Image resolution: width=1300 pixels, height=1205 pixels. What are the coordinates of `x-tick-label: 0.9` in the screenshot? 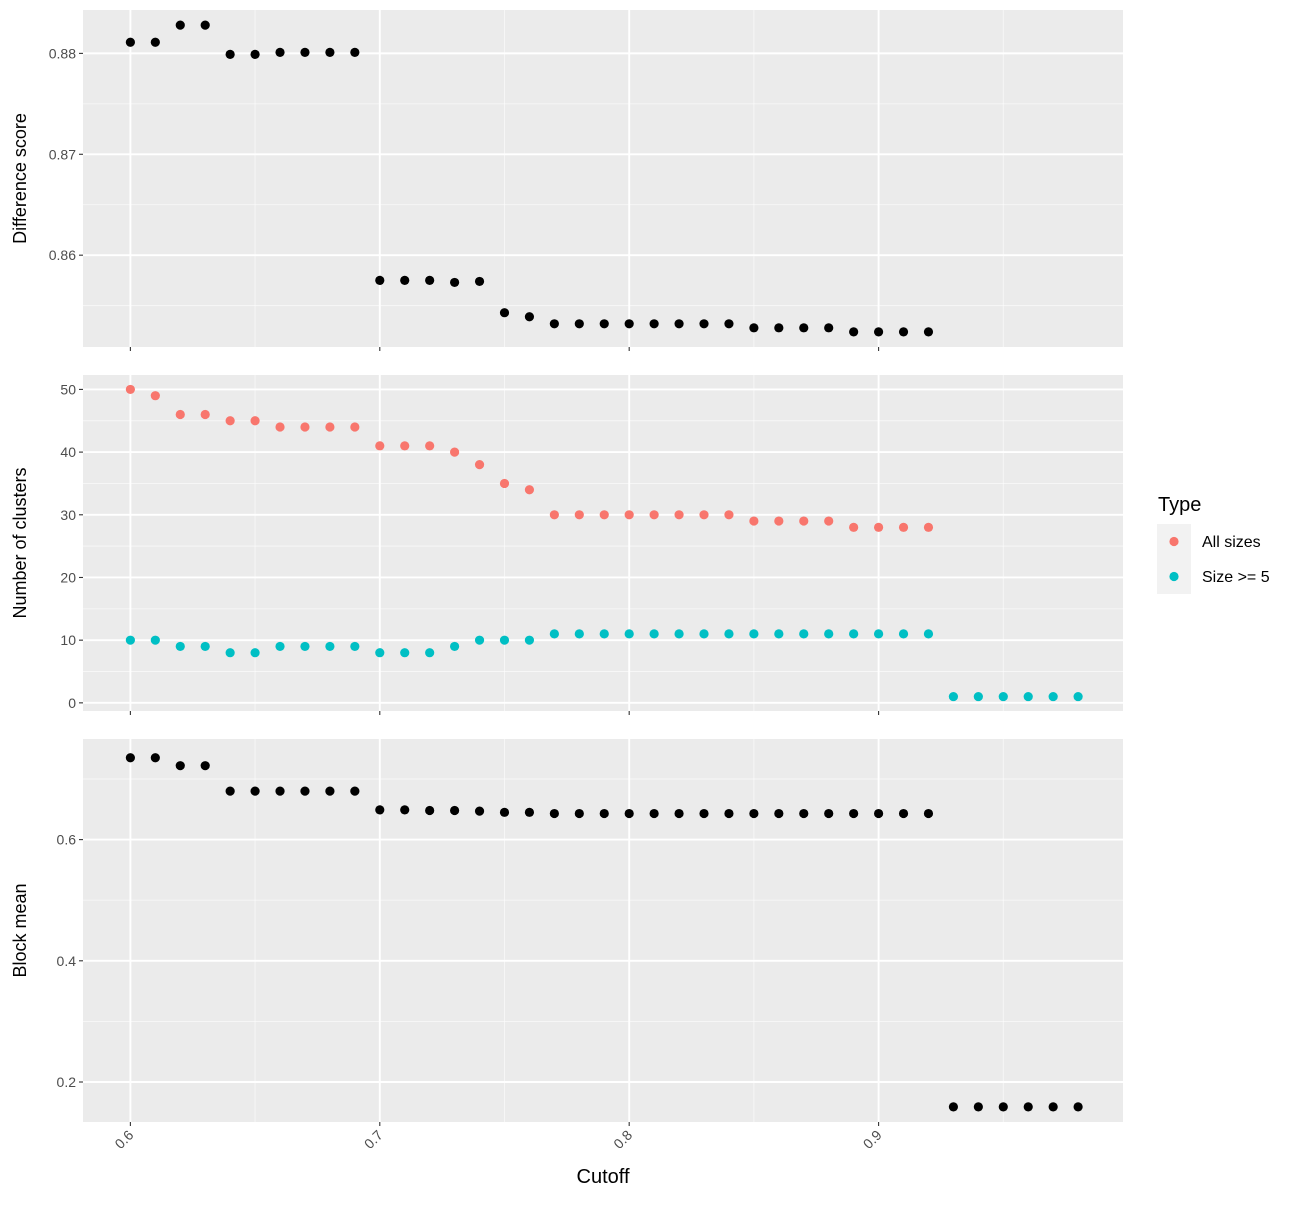 It's located at (872, 1139).